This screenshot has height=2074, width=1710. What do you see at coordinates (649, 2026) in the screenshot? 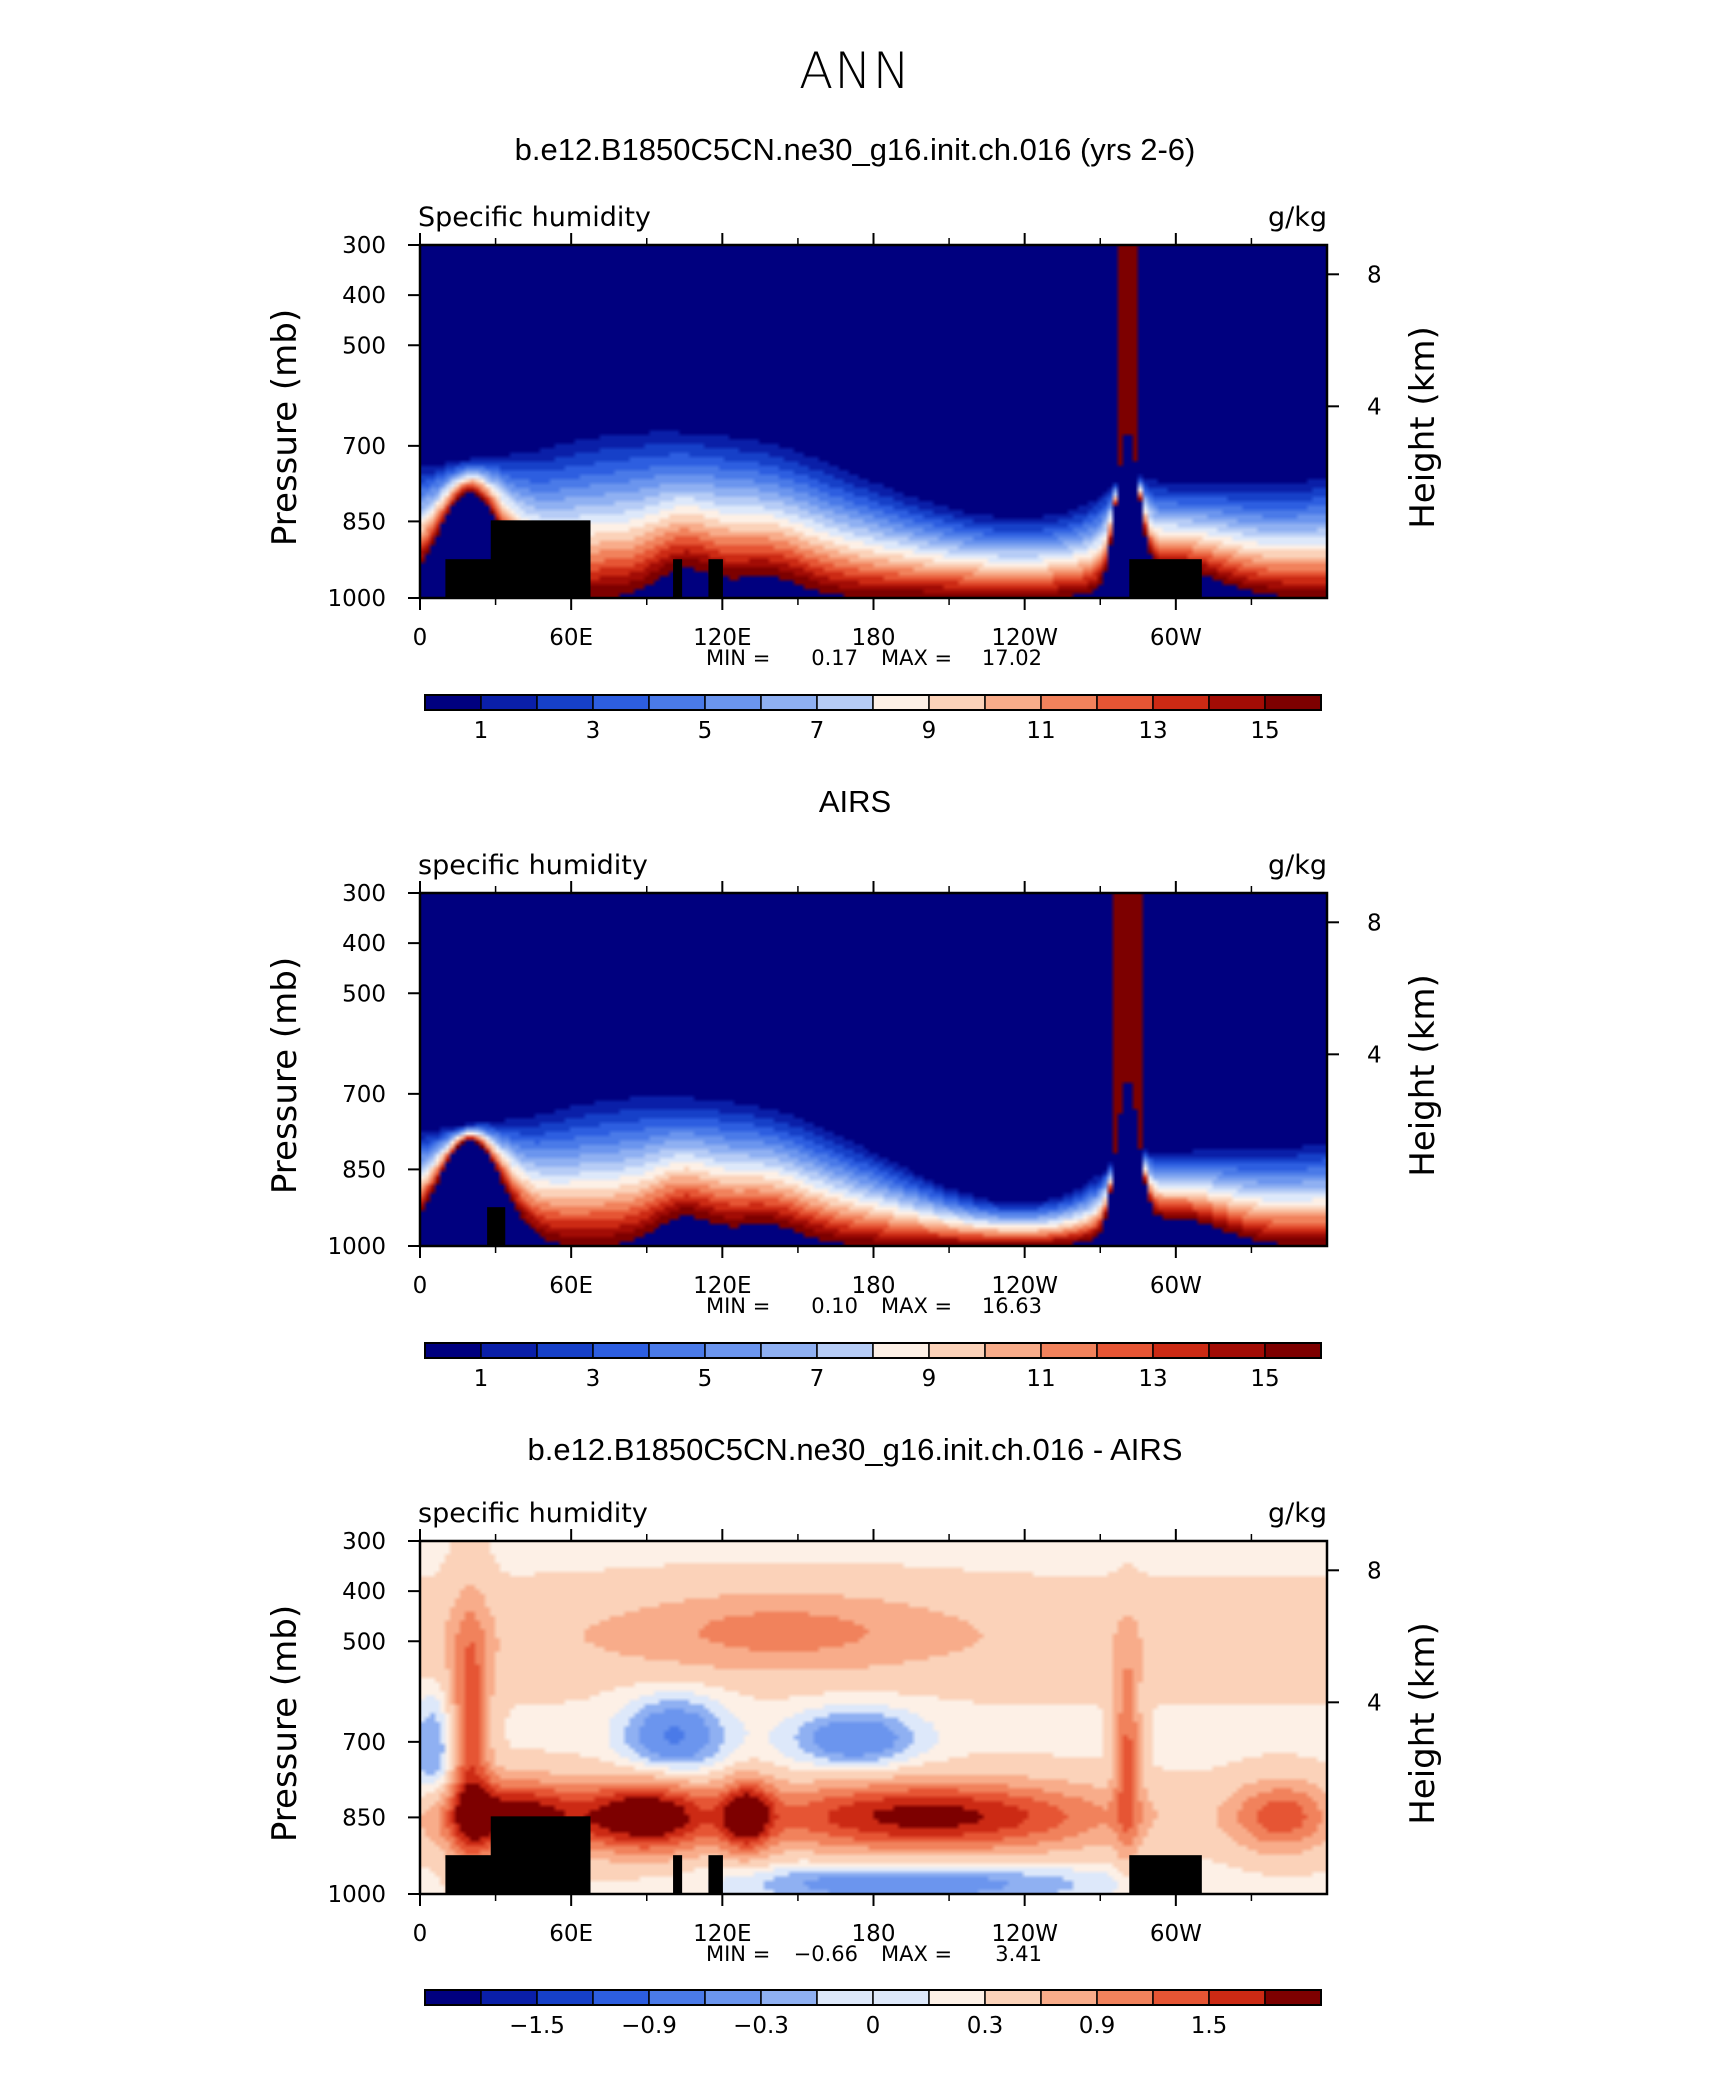
I see `colorbar-label: −0.9` at bounding box center [649, 2026].